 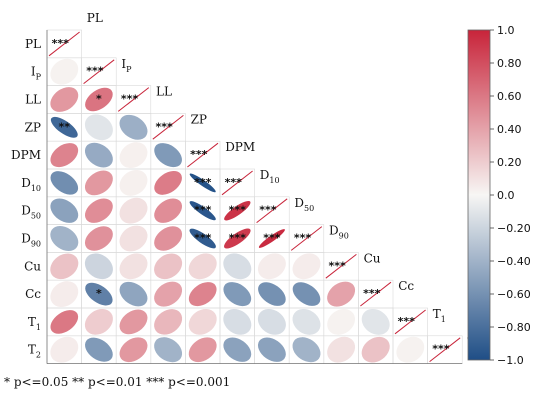 What do you see at coordinates (26, 239) in the screenshot?
I see `row-label-base: D` at bounding box center [26, 239].